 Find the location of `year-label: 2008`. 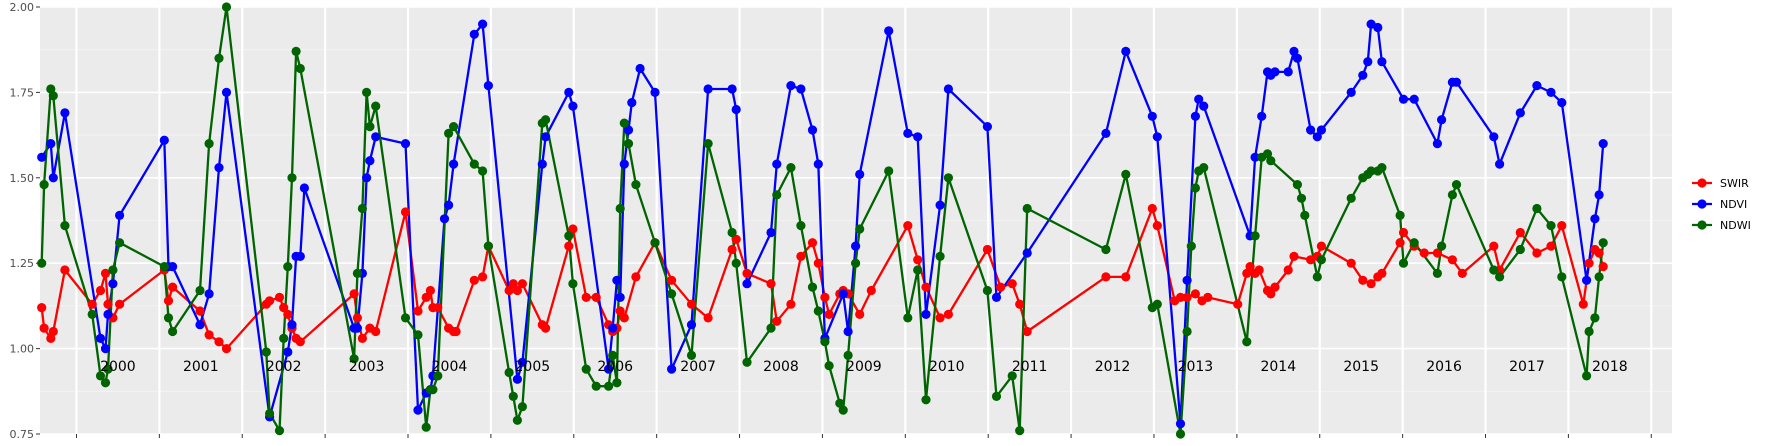

year-label: 2008 is located at coordinates (781, 367).